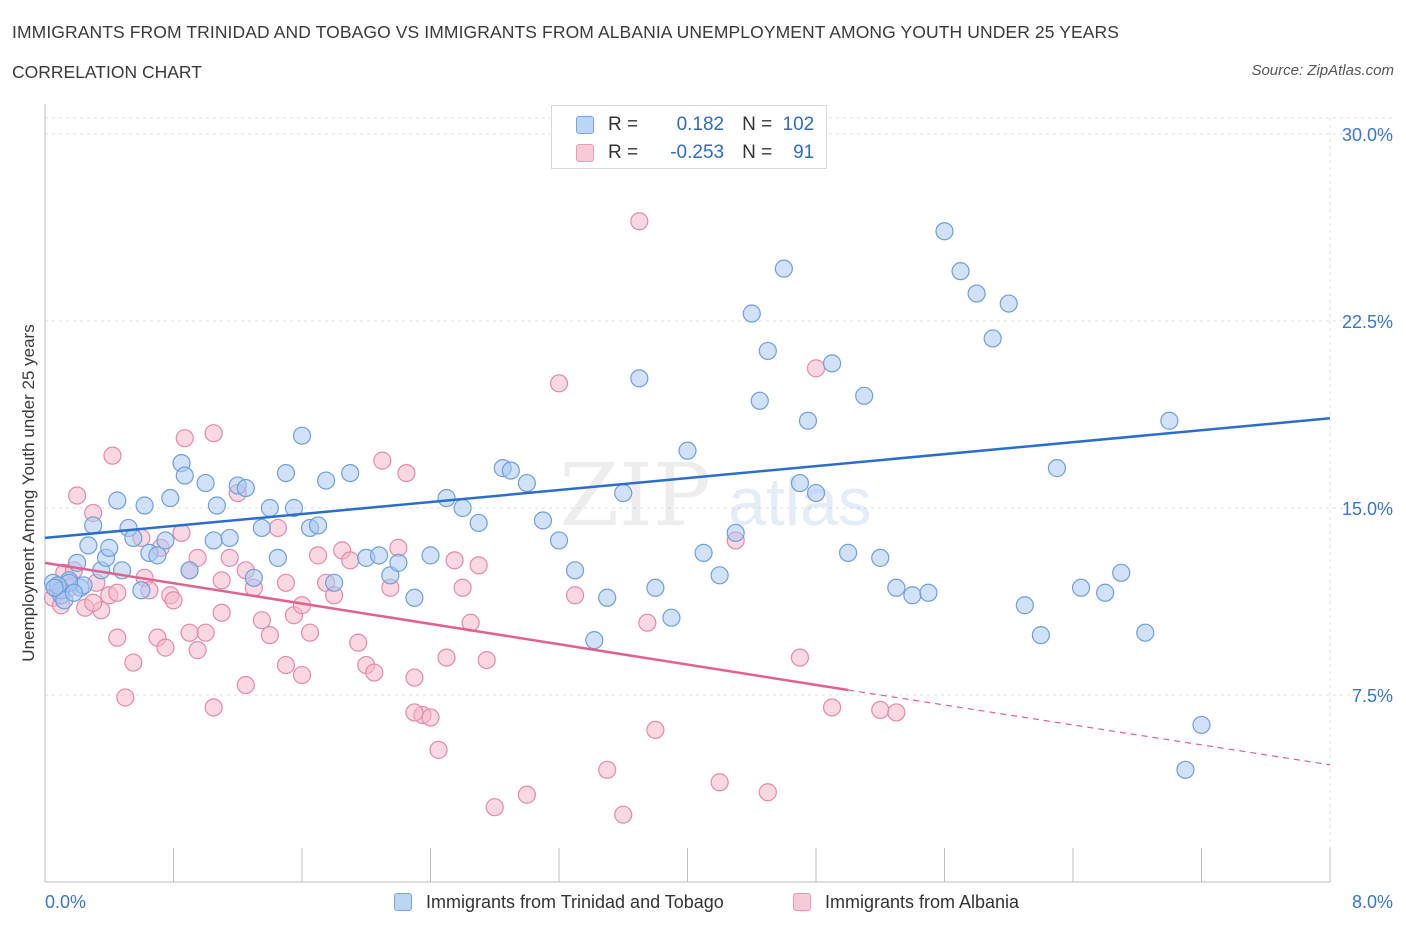 This screenshot has height=930, width=1406. What do you see at coordinates (802, 902) in the screenshot?
I see `bottom-legend-swatch-albania` at bounding box center [802, 902].